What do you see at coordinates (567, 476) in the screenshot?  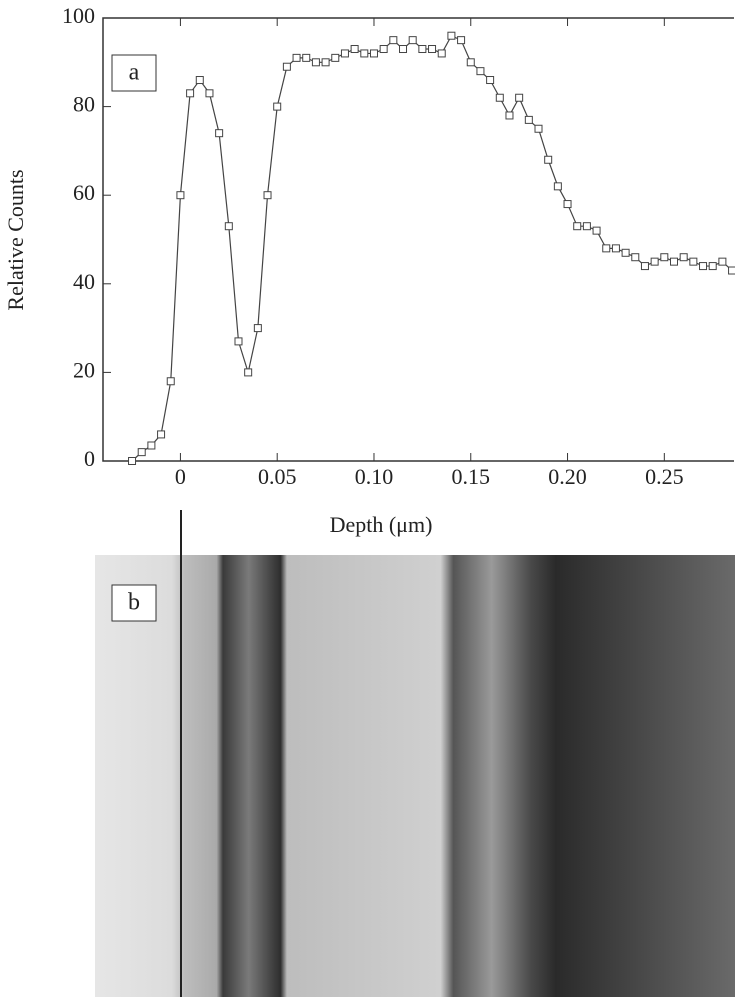 I see `x-tick-label: 0.20` at bounding box center [567, 476].